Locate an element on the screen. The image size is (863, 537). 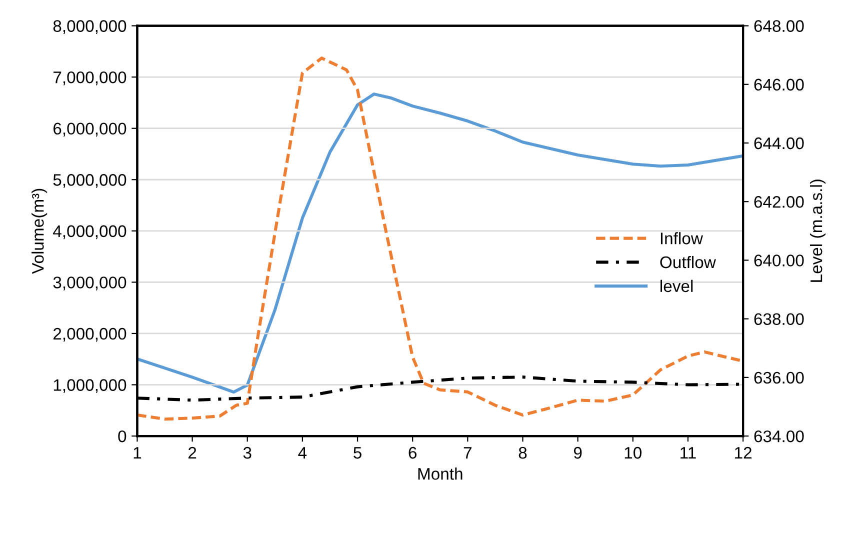
legend-label: Inflow is located at coordinates (682, 238).